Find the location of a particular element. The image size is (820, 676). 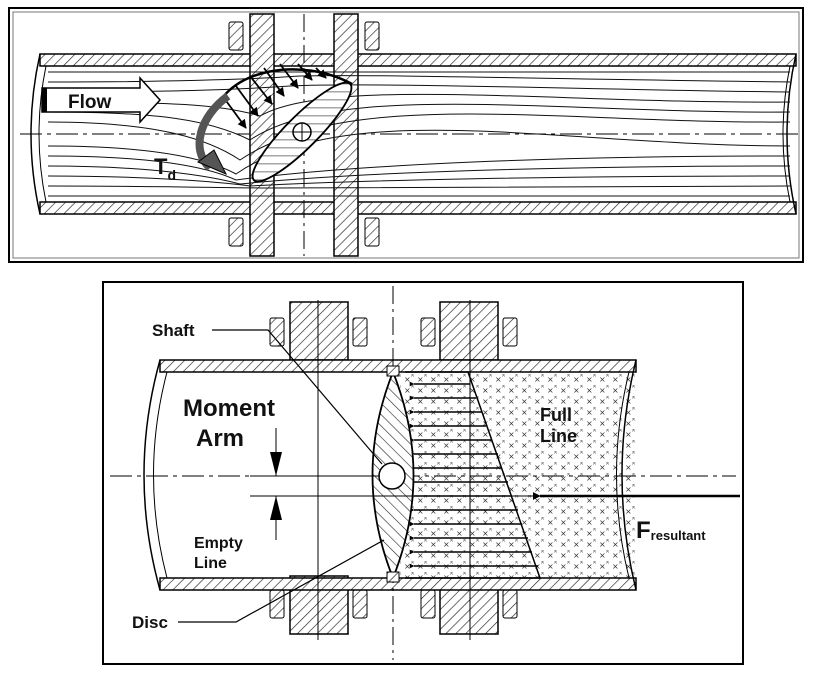

force-subscript: resultant is located at coordinates (679, 535).